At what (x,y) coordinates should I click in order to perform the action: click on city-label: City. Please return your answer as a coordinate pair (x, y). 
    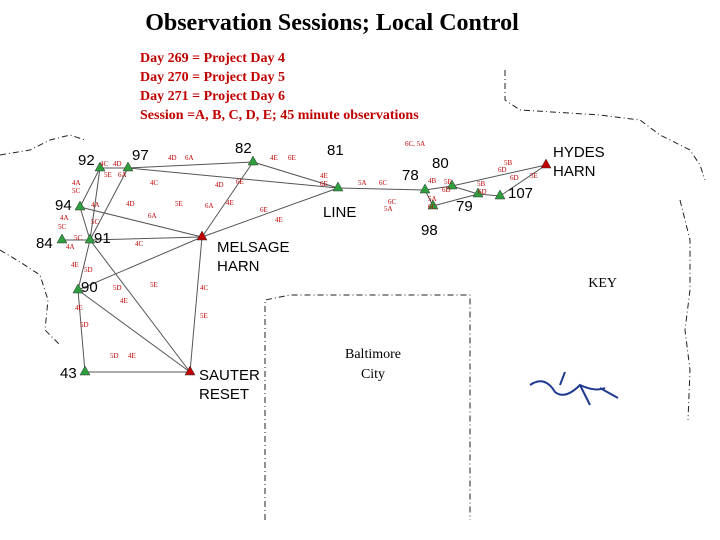
    Looking at the image, I should click on (373, 374).